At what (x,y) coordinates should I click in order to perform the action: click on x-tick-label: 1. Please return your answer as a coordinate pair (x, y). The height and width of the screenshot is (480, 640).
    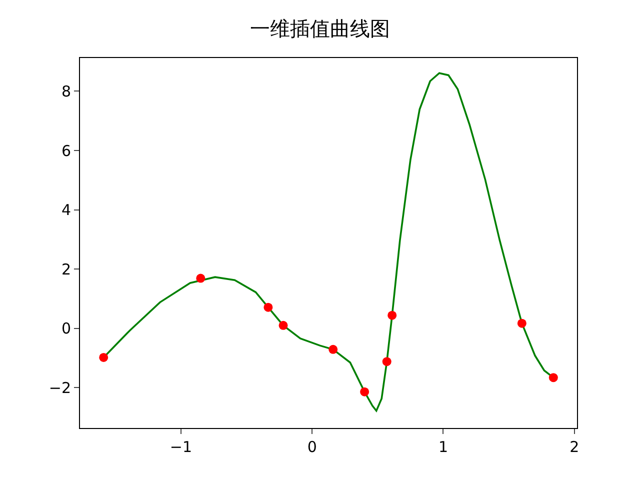
    Looking at the image, I should click on (443, 447).